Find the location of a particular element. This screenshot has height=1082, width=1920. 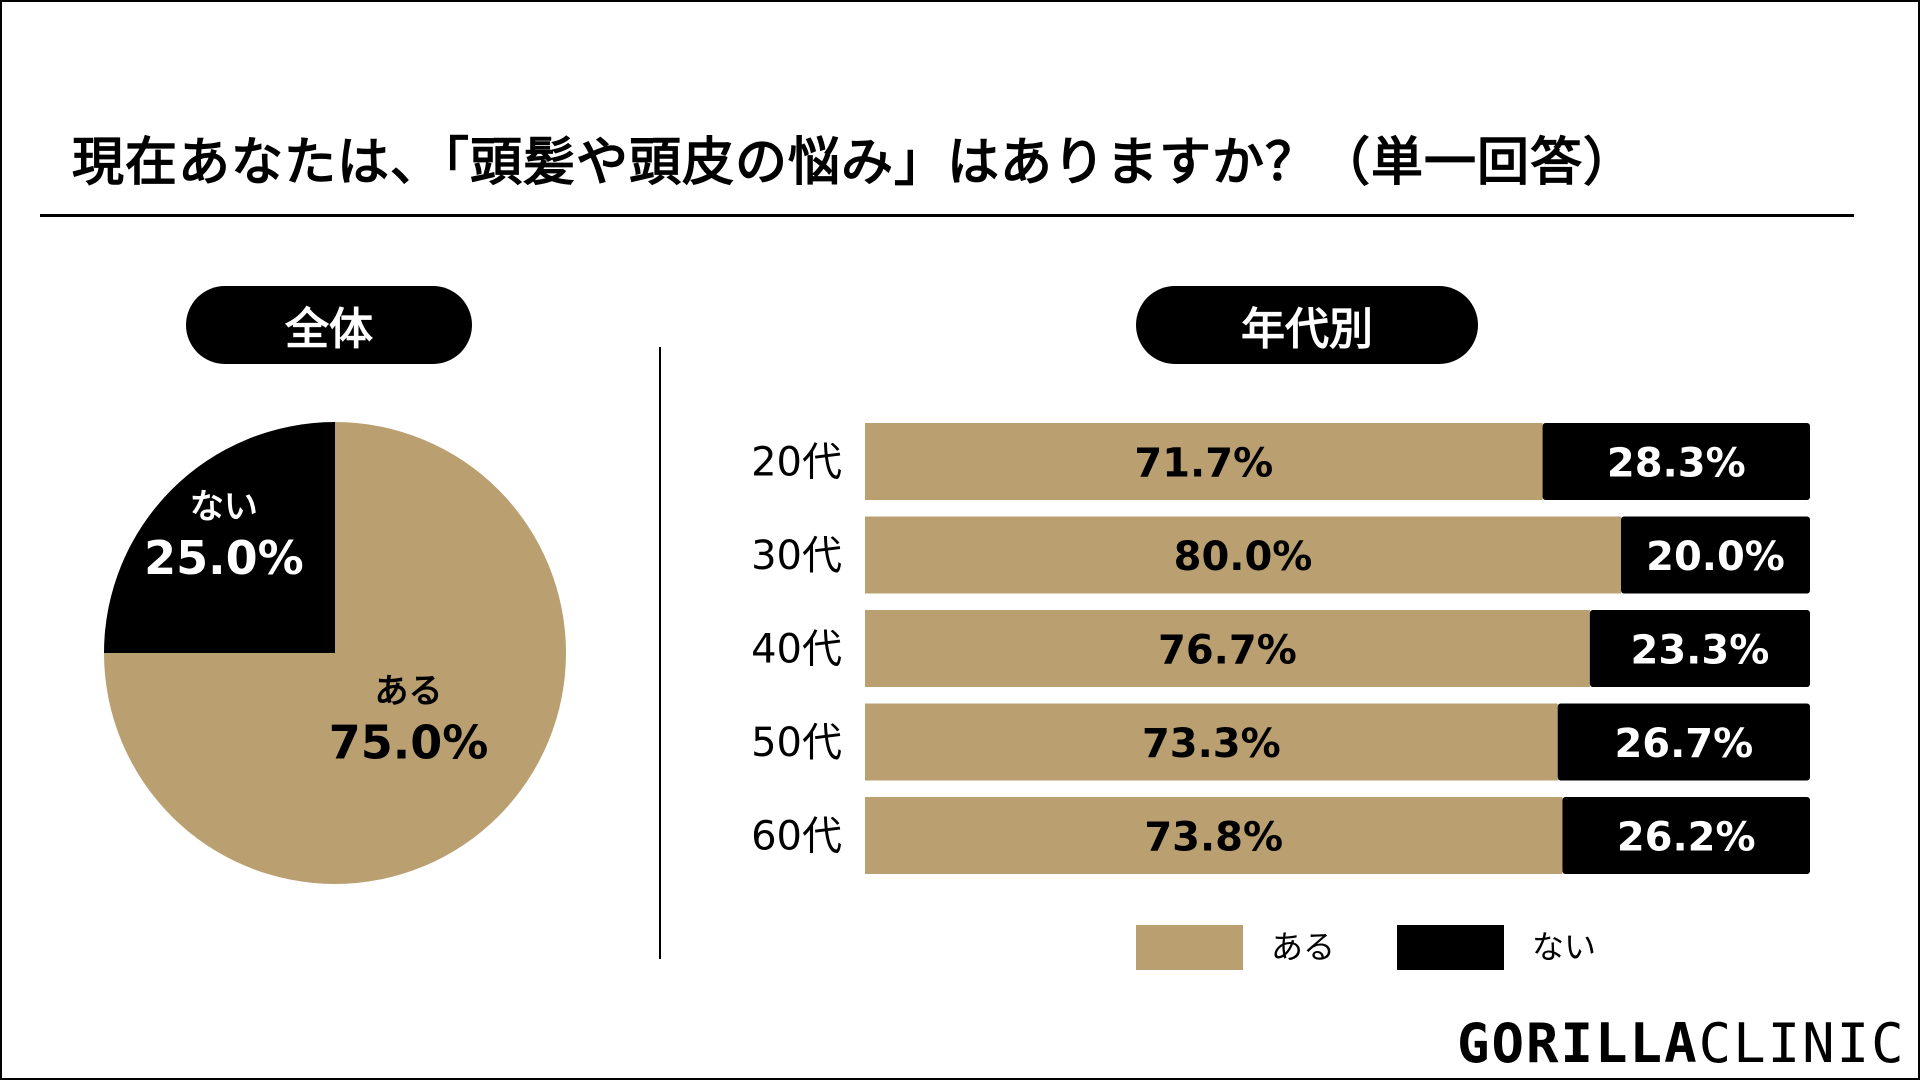

chart-title: 現在あなたは、「頭髪や頭皮の悩み」はありますか？（単一回答） is located at coordinates (854, 163).